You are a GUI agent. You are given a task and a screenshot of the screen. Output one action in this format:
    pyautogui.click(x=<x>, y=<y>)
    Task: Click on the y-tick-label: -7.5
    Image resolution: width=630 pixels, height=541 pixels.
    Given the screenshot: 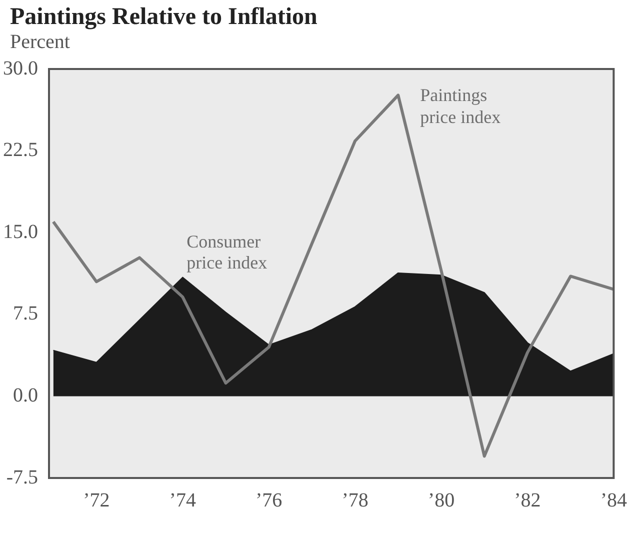 What is the action you would take?
    pyautogui.click(x=22, y=477)
    